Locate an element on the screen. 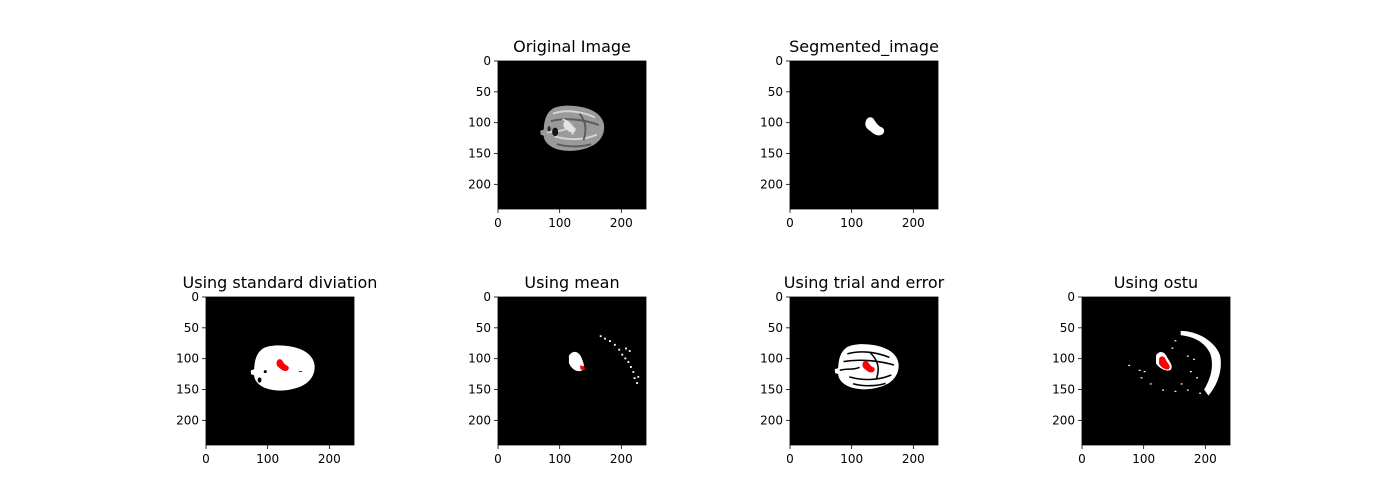 The width and height of the screenshot is (1400, 500). subplot-segmented: Segmented_image 0 50 100 150 200 0 100 200 is located at coordinates (849, 133).